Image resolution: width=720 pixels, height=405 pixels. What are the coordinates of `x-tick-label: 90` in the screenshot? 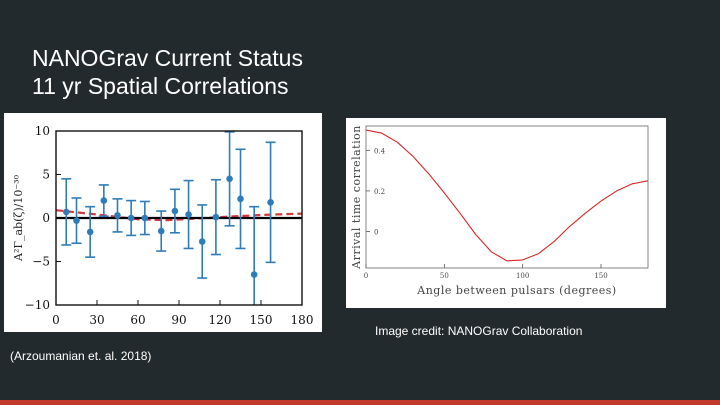 It's located at (178, 320).